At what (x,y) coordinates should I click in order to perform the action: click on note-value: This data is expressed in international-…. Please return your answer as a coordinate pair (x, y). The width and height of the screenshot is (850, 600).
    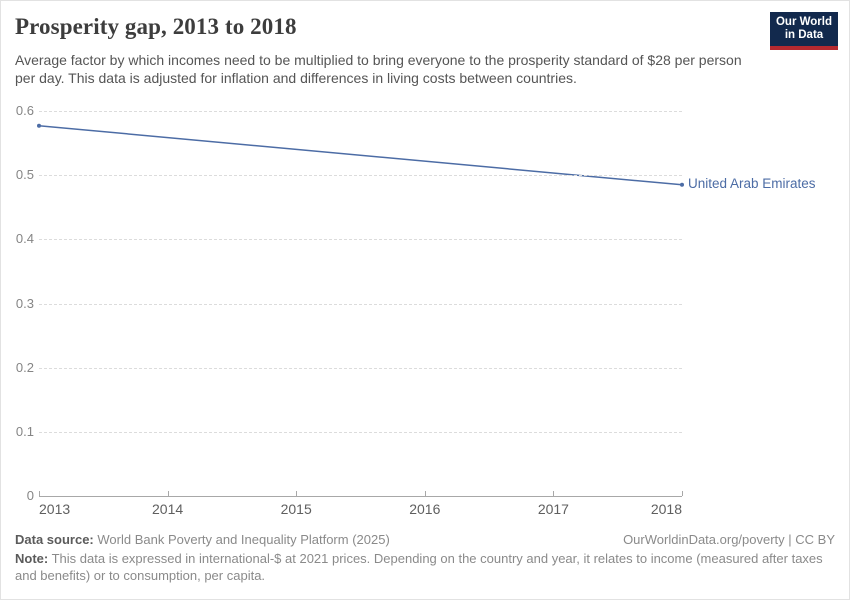
    Looking at the image, I should click on (419, 567).